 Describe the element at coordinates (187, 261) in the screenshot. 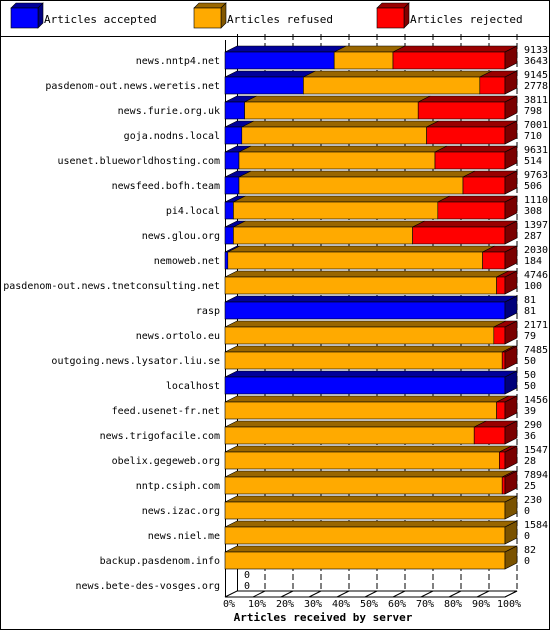

I see `category-label-nemoweb-net: nemoweb.net` at that location.